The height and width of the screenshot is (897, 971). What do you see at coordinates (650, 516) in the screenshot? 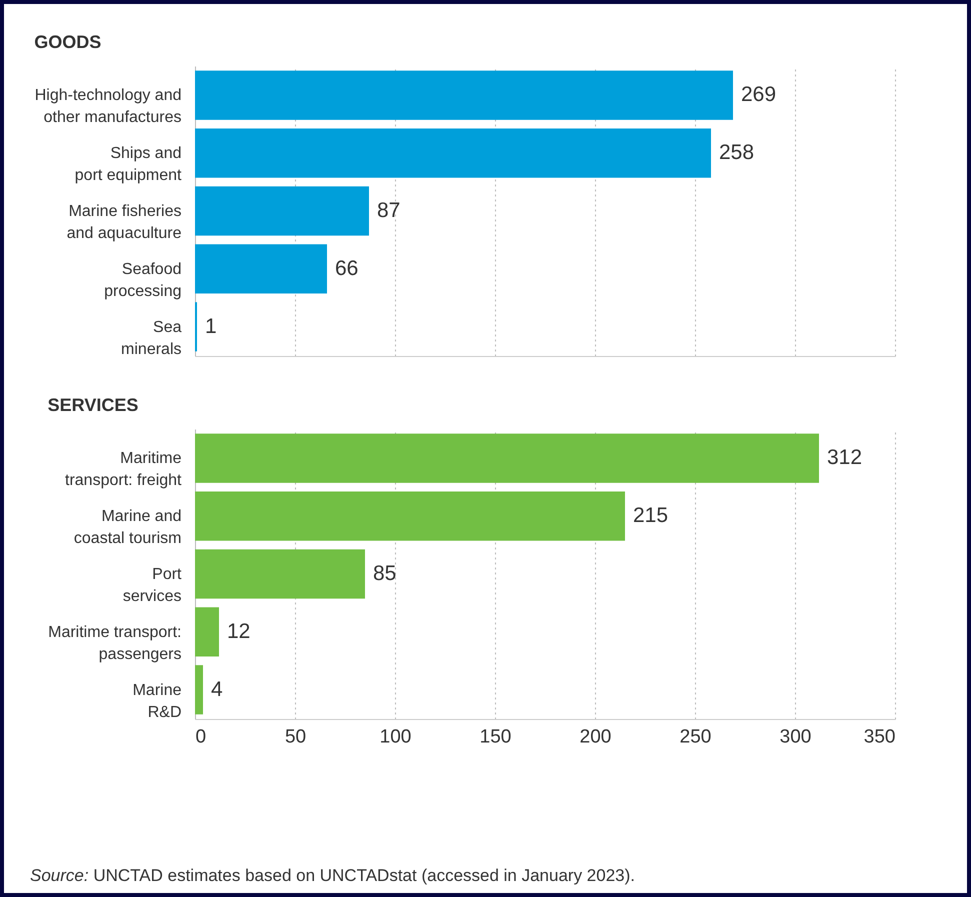
I see `data-label: 215` at bounding box center [650, 516].